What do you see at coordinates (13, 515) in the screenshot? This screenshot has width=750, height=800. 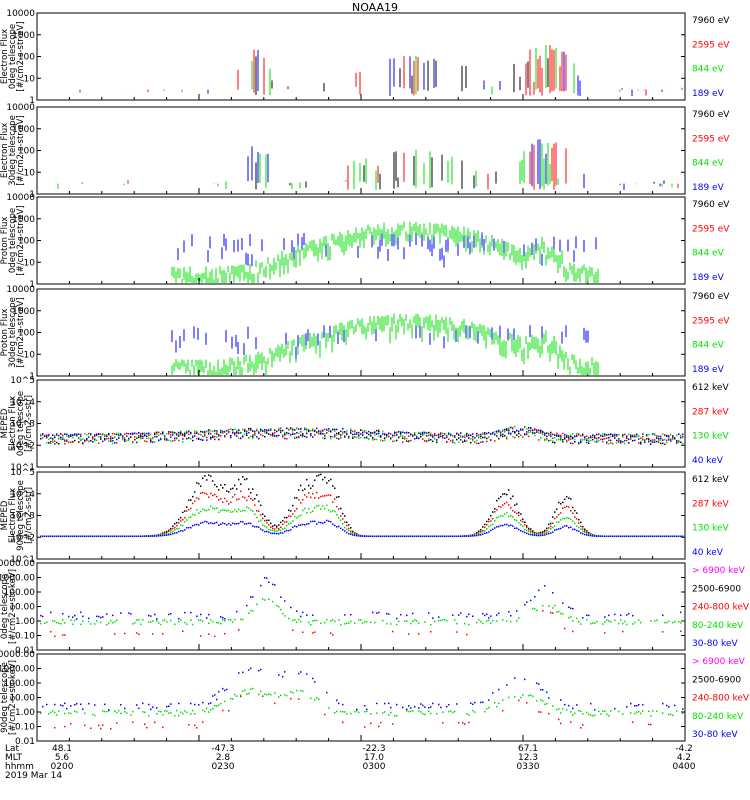 I see `y-axis-label: Electron Flux` at bounding box center [13, 515].